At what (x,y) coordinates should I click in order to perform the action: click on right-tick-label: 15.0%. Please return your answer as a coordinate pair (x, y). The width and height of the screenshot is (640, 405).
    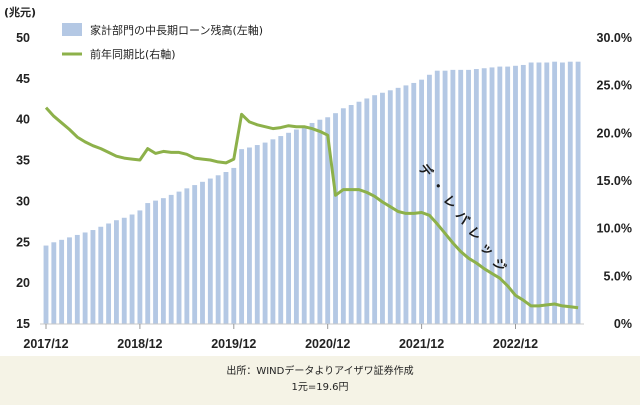
    Looking at the image, I should click on (614, 181).